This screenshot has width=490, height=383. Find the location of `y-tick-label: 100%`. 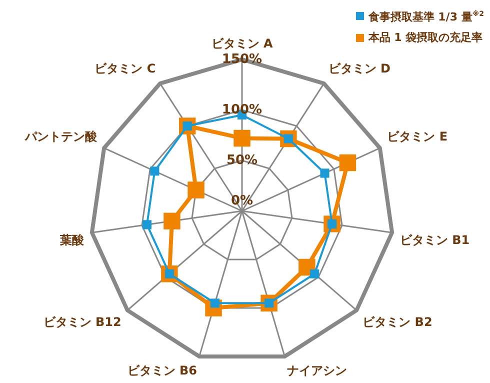

y-tick-label: 100% is located at coordinates (242, 110).